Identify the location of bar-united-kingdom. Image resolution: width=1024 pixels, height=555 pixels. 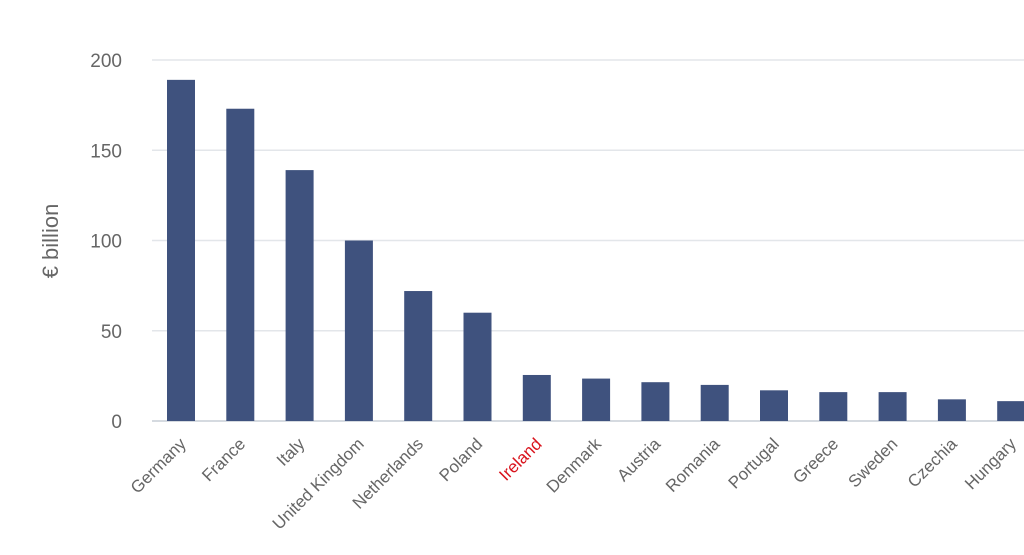
(358, 331).